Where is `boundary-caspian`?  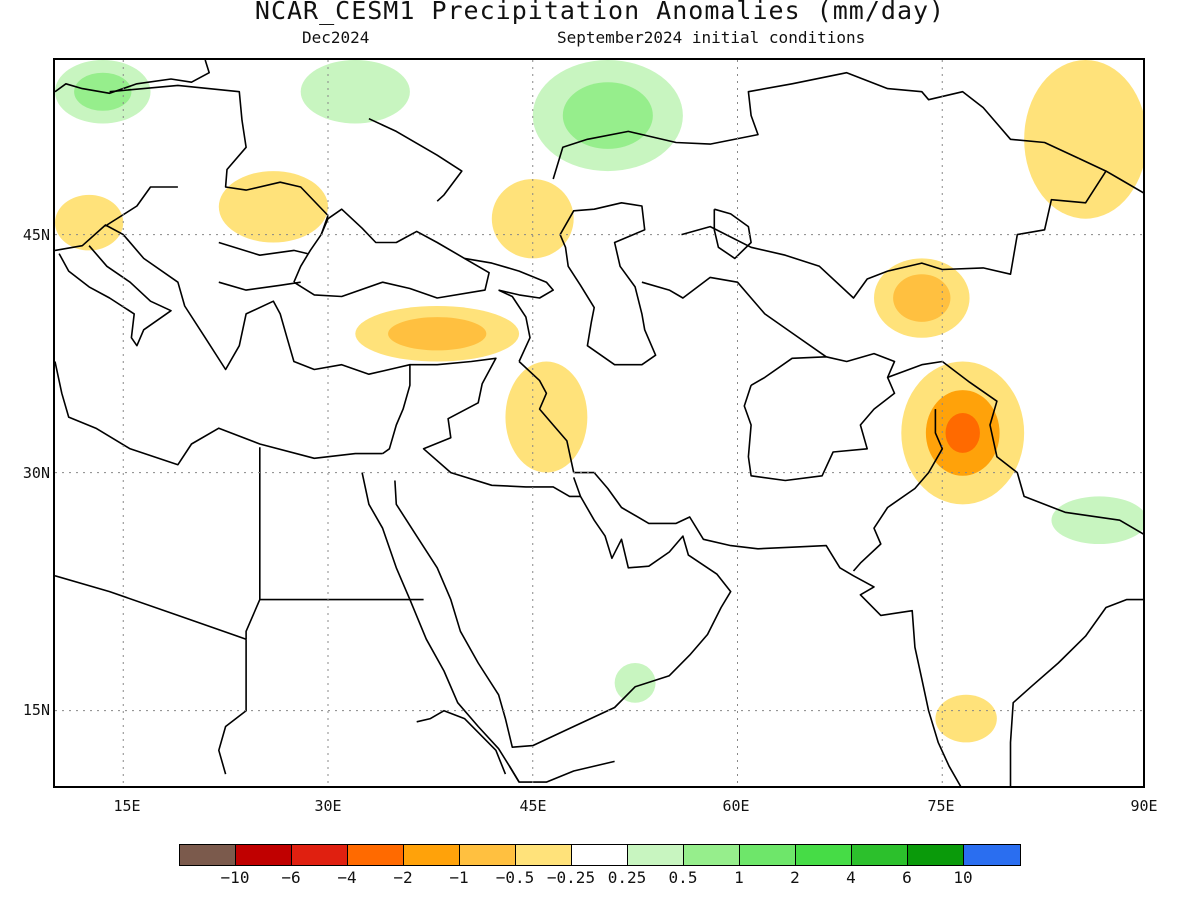
boundary-caspian is located at coordinates (608, 284).